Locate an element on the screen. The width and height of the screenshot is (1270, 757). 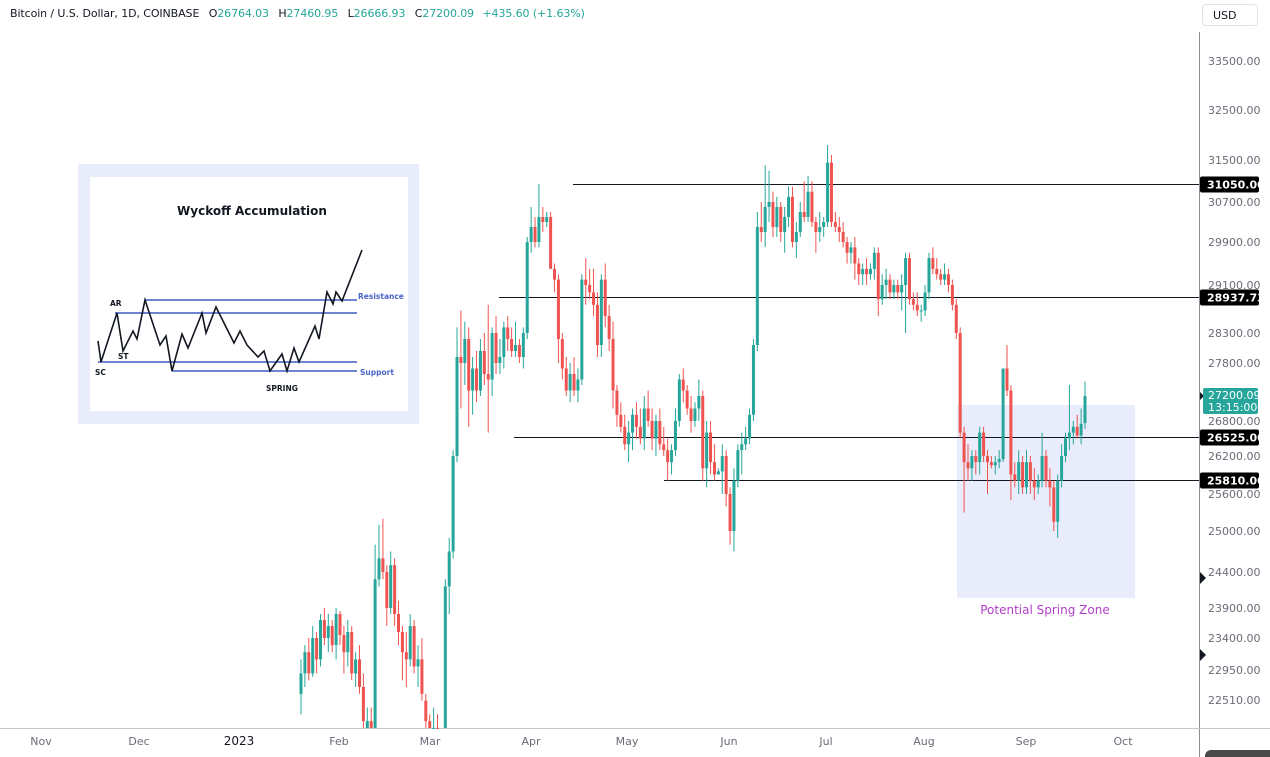
level-price-labels: 31050.00 28937.73 26525.00 25810.00 is located at coordinates (1232, 332).